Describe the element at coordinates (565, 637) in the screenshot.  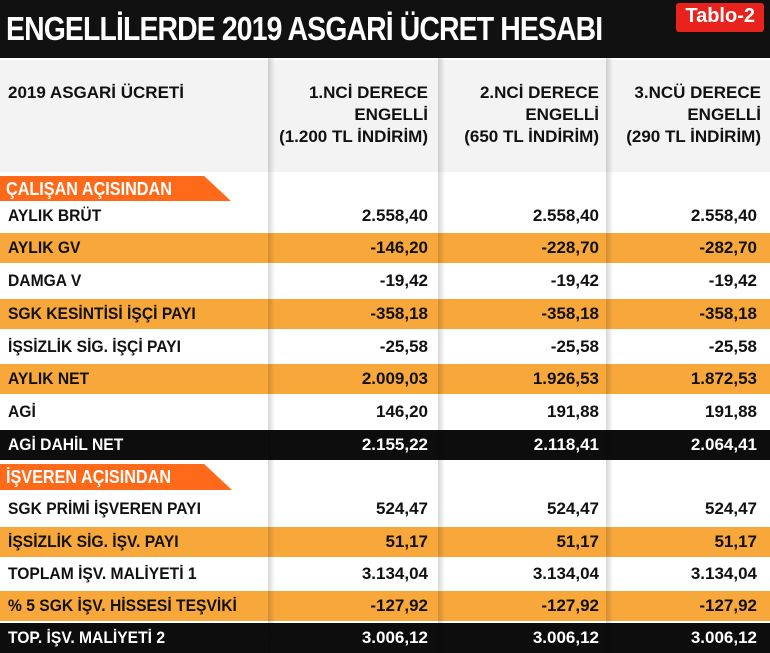
I see `value-degree-2: 3.006,12` at that location.